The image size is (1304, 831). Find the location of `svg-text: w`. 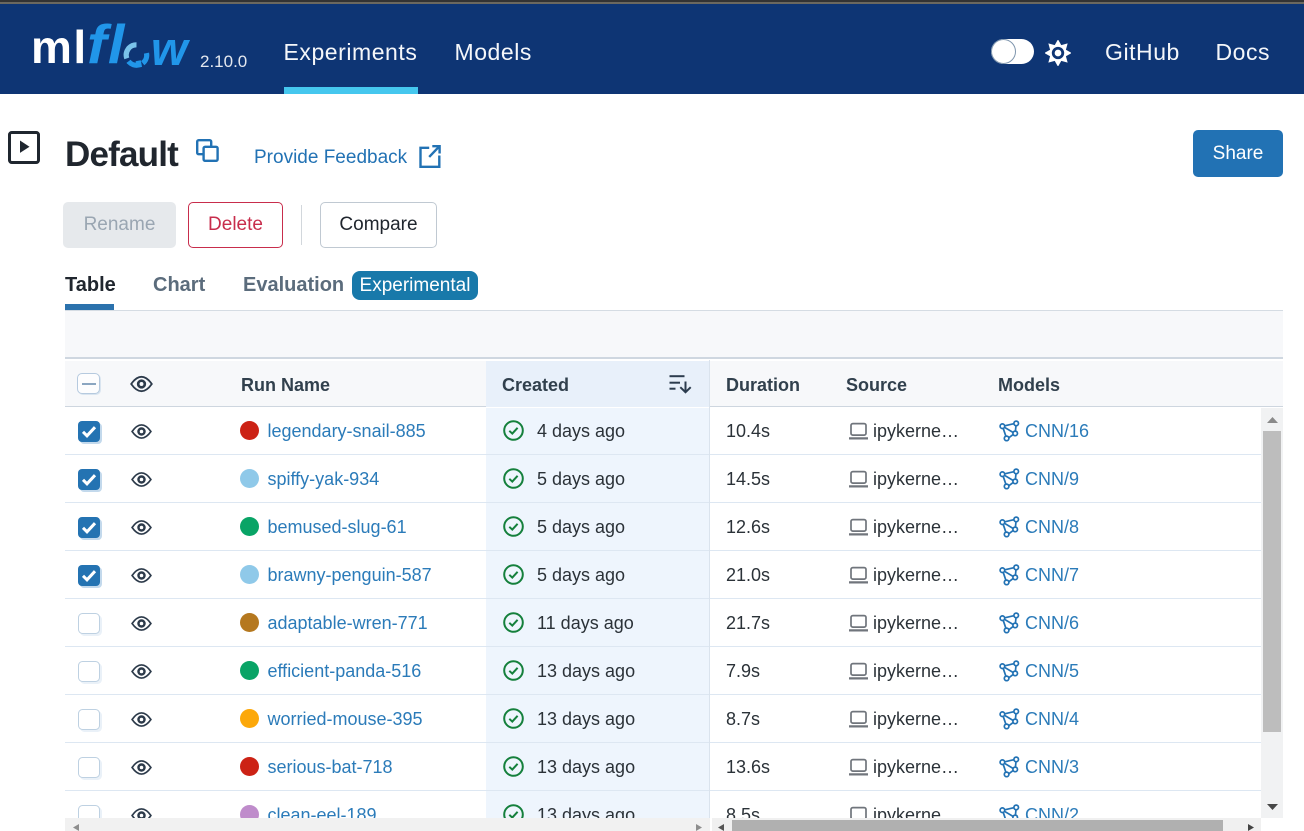

svg-text: w is located at coordinates (171, 48).